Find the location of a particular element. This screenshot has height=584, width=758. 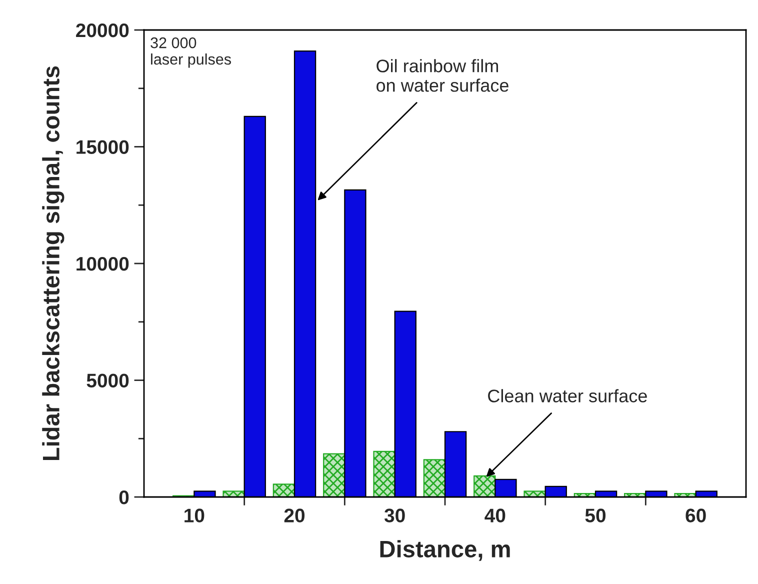

x-tick-label: 50 is located at coordinates (595, 515).